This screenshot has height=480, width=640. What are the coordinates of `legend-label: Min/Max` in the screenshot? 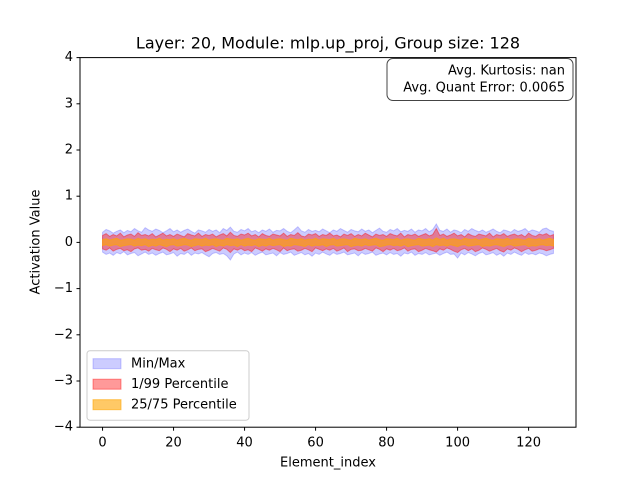 It's located at (158, 364).